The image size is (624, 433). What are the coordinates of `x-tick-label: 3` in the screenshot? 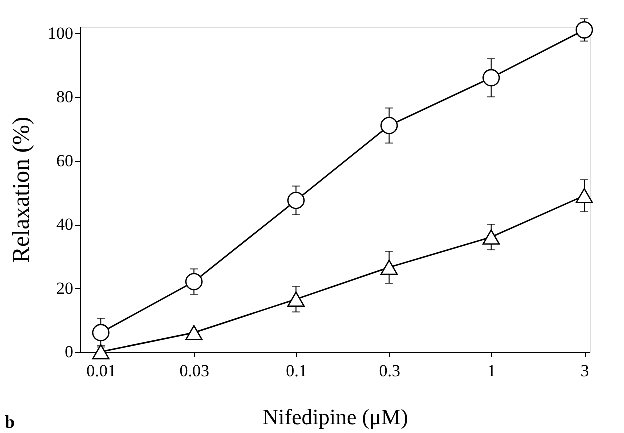 It's located at (585, 371).